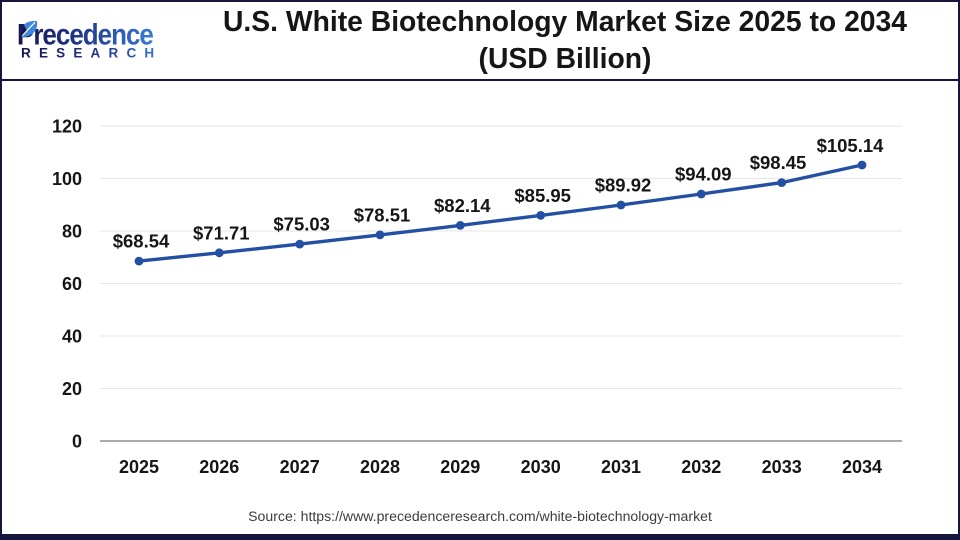 Image resolution: width=960 pixels, height=540 pixels. Describe the element at coordinates (219, 467) in the screenshot. I see `svg-text: 2026` at that location.